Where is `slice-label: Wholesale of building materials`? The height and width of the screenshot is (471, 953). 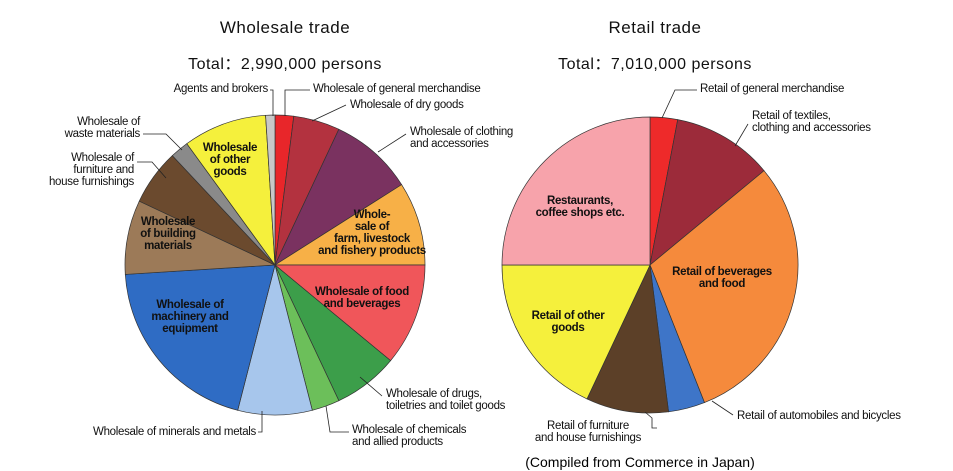
slice-label: Wholesale of building materials is located at coordinates (168, 234).